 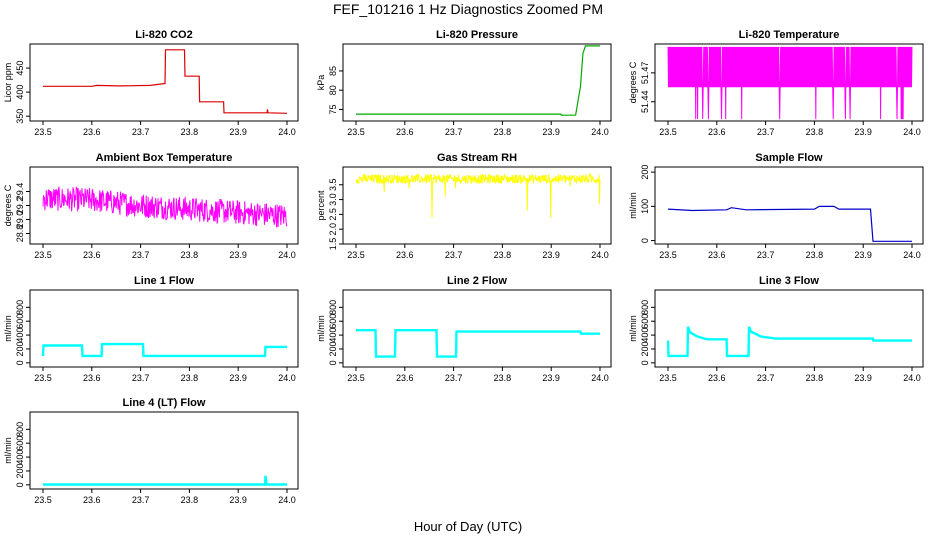 What do you see at coordinates (468, 9) in the screenshot?
I see `figure-title: FEF_101216 1 Hz Diagnostics Zoomed PM` at bounding box center [468, 9].